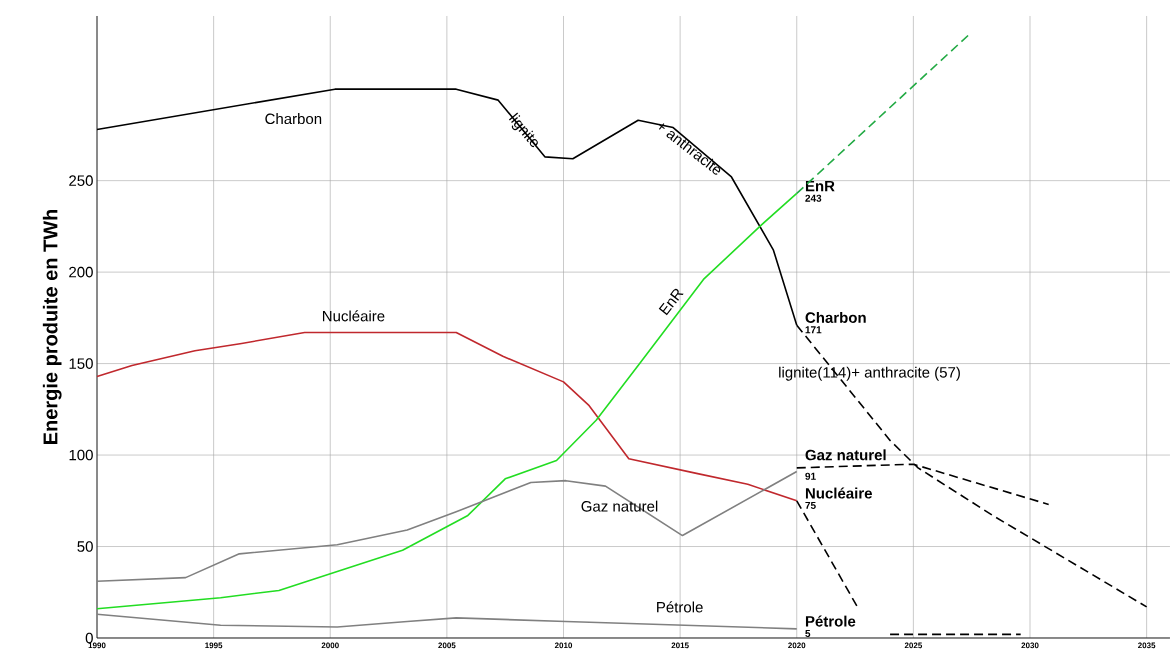 This screenshot has height=659, width=1174. Describe the element at coordinates (447, 645) in the screenshot. I see `x-tick-label: 2005` at that location.